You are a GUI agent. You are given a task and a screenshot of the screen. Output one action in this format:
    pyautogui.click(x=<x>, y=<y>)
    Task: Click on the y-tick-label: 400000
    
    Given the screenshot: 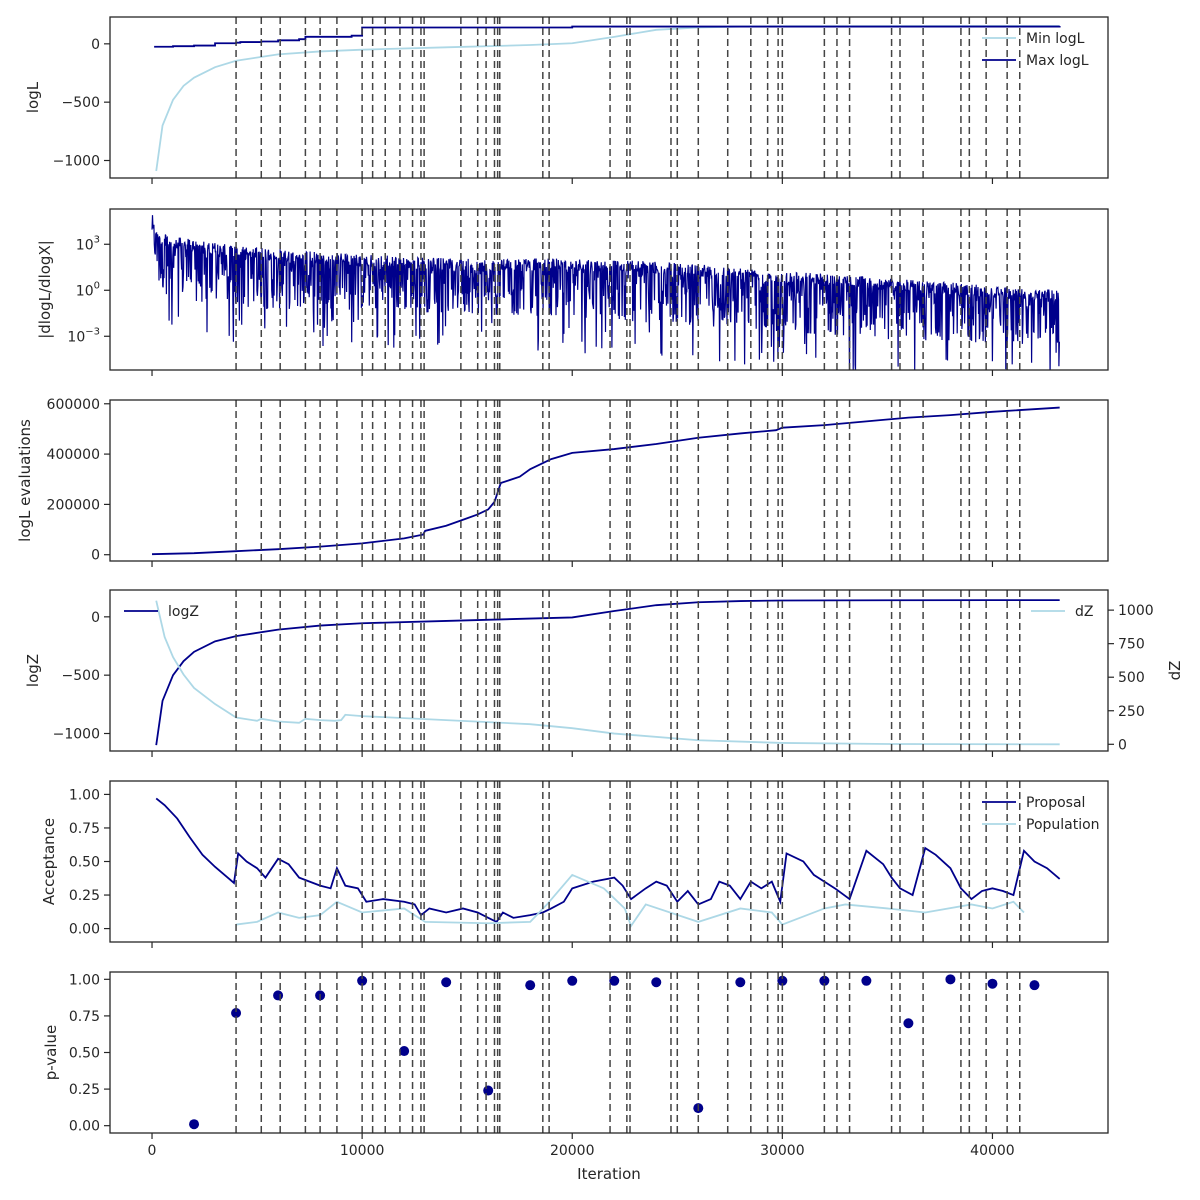 What is the action you would take?
    pyautogui.click(x=73, y=455)
    